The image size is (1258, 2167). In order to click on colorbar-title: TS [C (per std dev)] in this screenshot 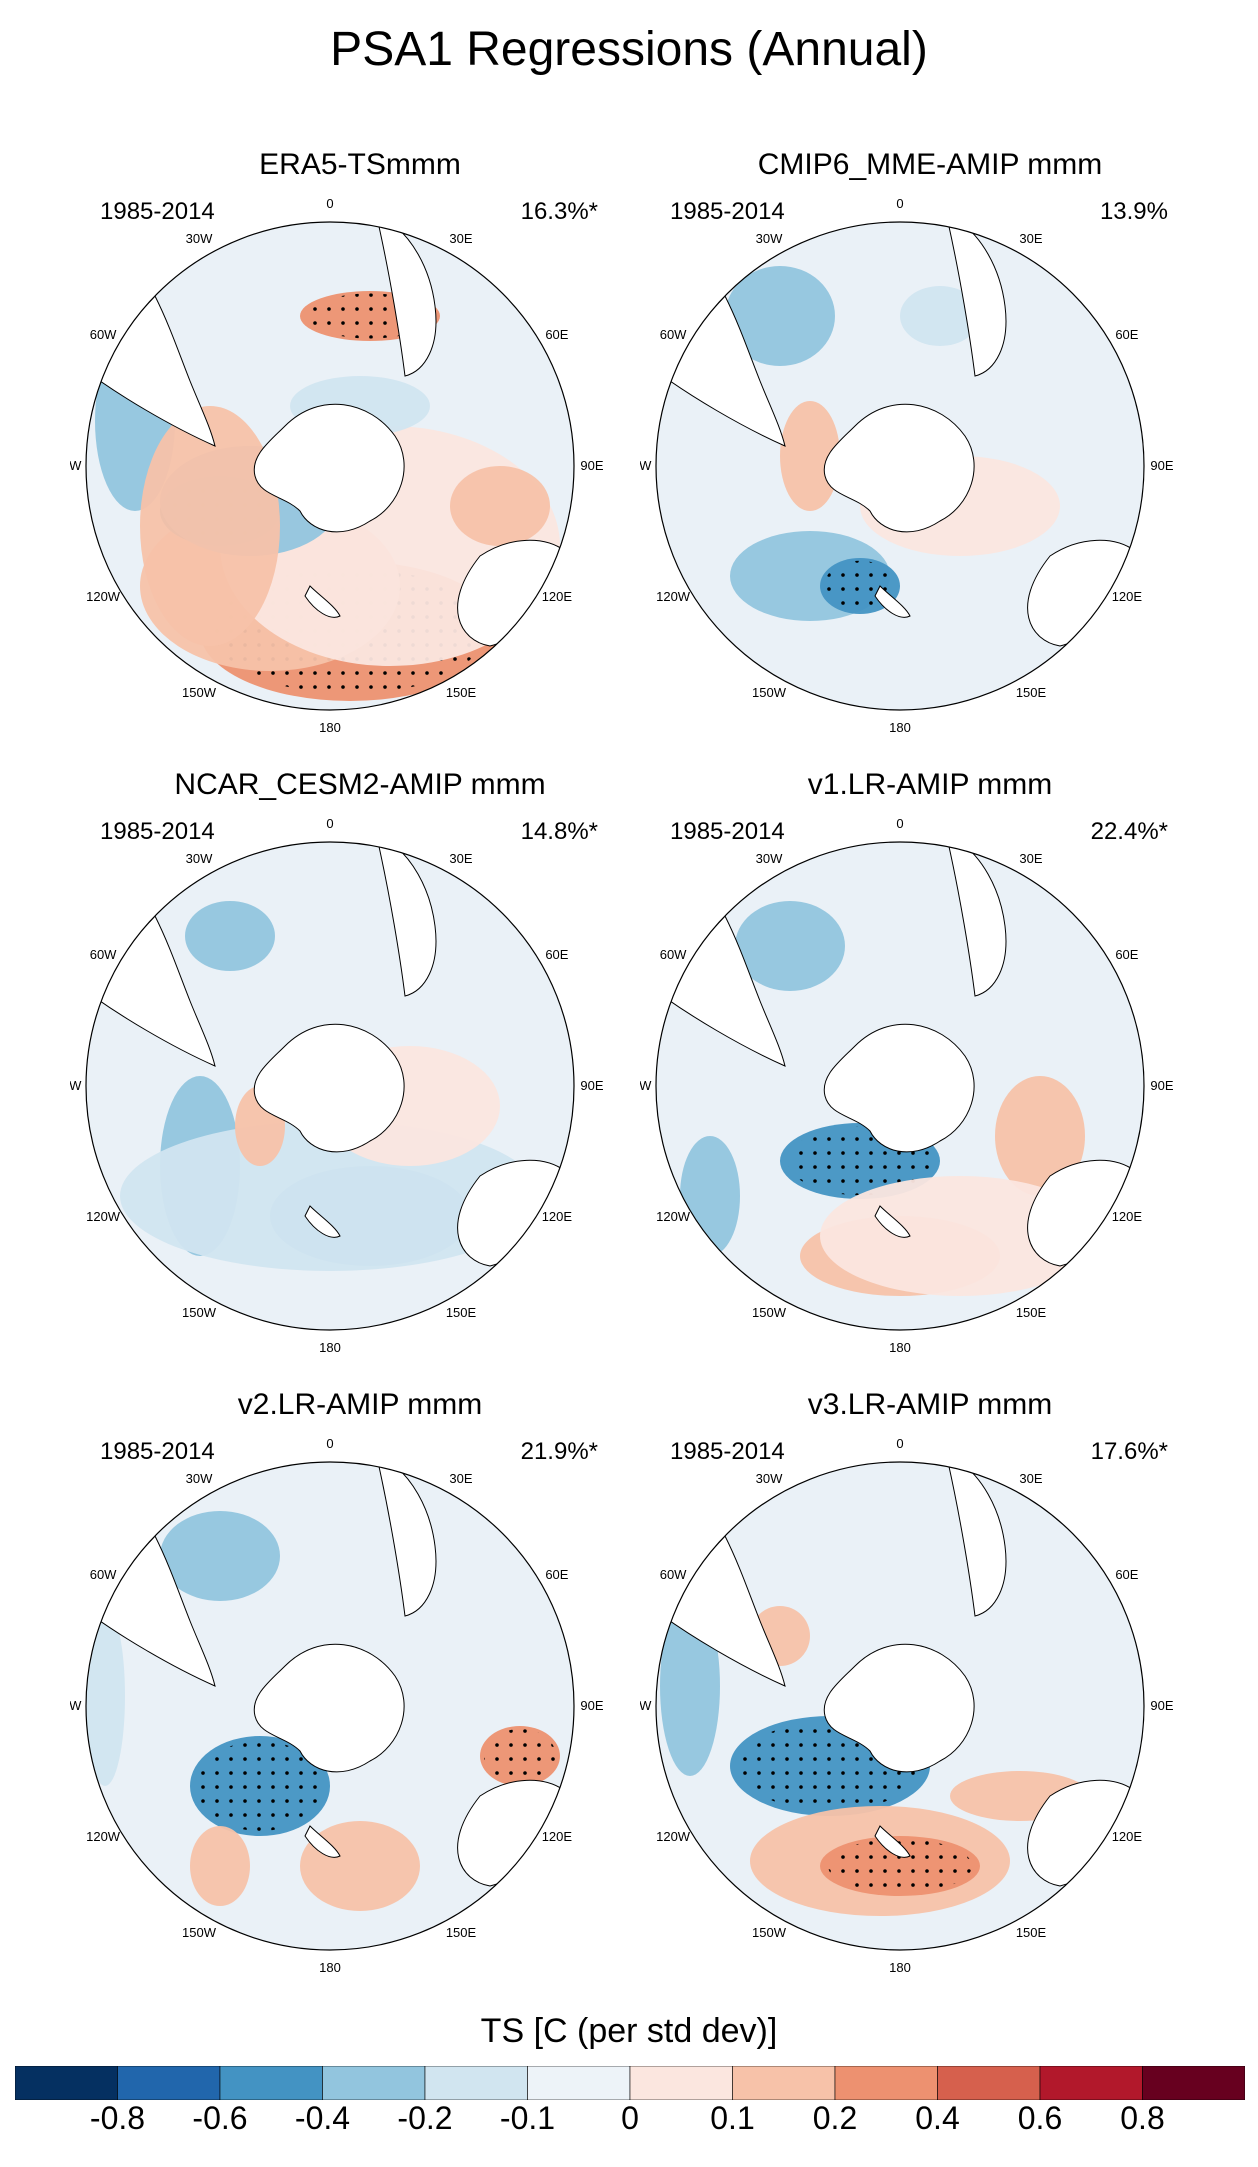, I will do `click(629, 2031)`.